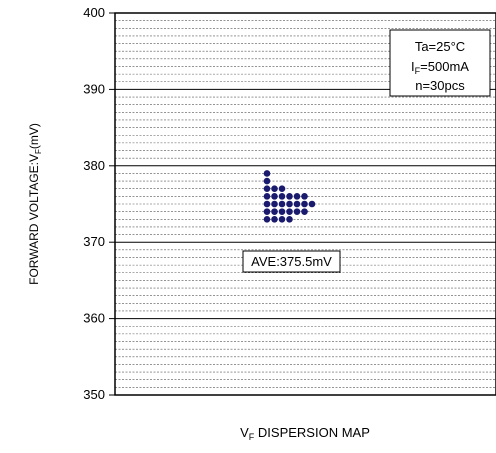 The height and width of the screenshot is (453, 496). I want to click on x-axis-label: VF DISPERSION MAP, so click(305, 433).